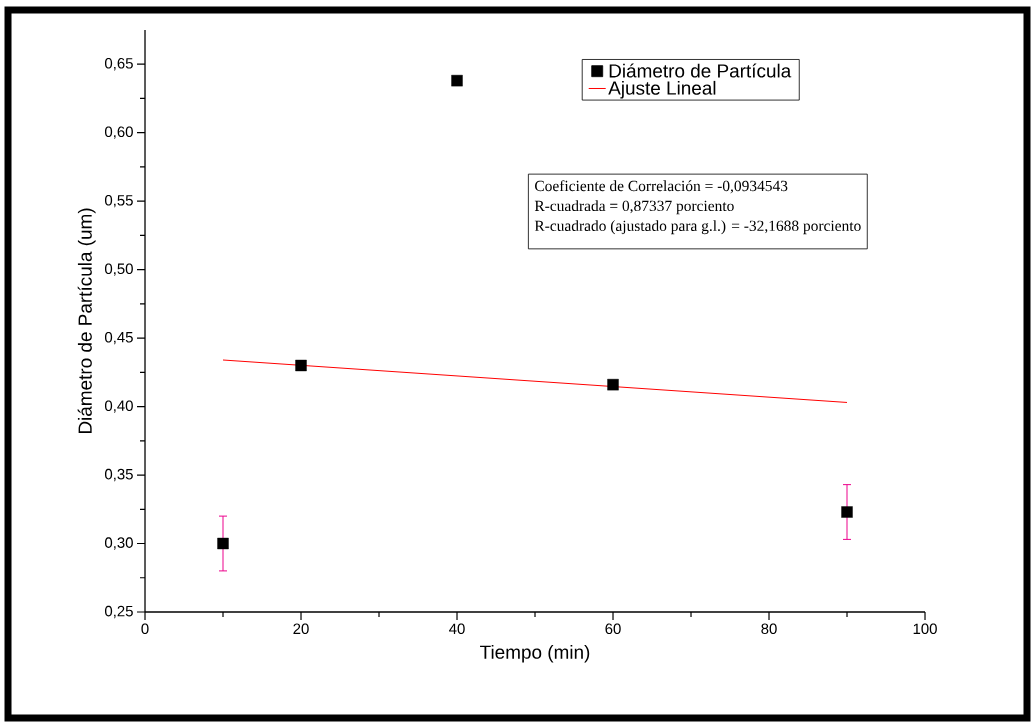 The width and height of the screenshot is (1034, 724). I want to click on y-tick-label: 0,55, so click(118, 201).